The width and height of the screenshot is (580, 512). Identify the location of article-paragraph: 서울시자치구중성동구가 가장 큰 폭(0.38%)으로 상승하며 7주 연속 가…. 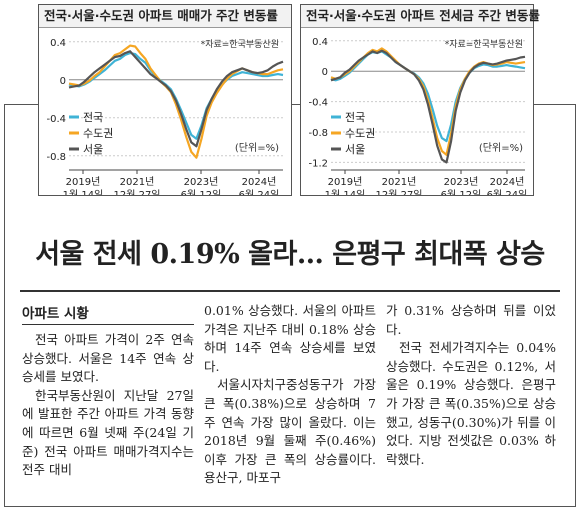
(290, 431).